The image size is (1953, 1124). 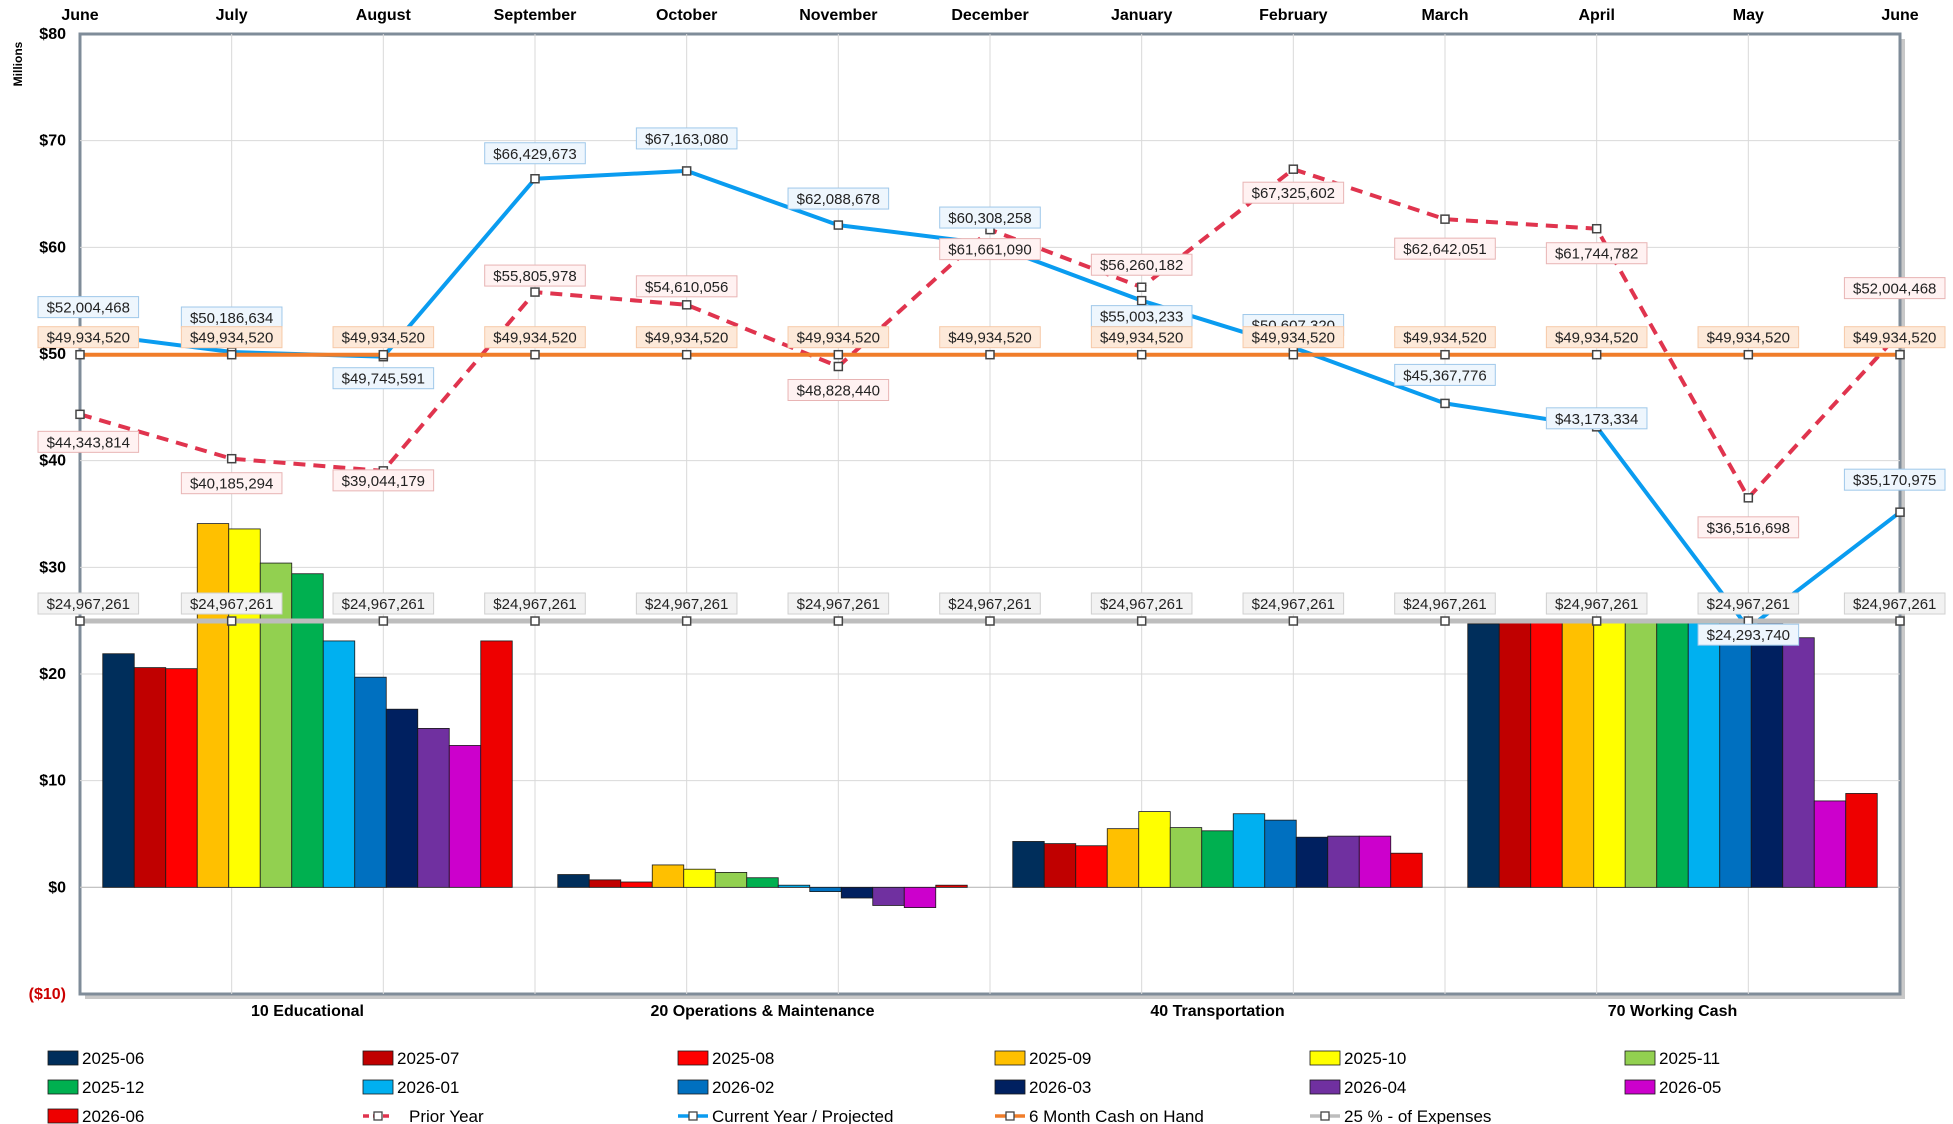 I want to click on data-label: $56,260,182, so click(x=1141, y=265).